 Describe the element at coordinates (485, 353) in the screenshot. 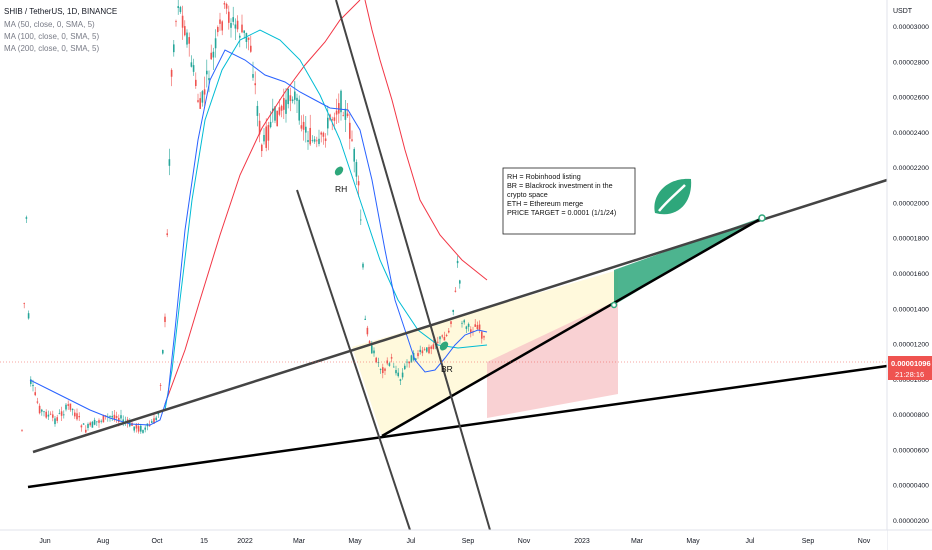

I see `yellow-zone` at that location.